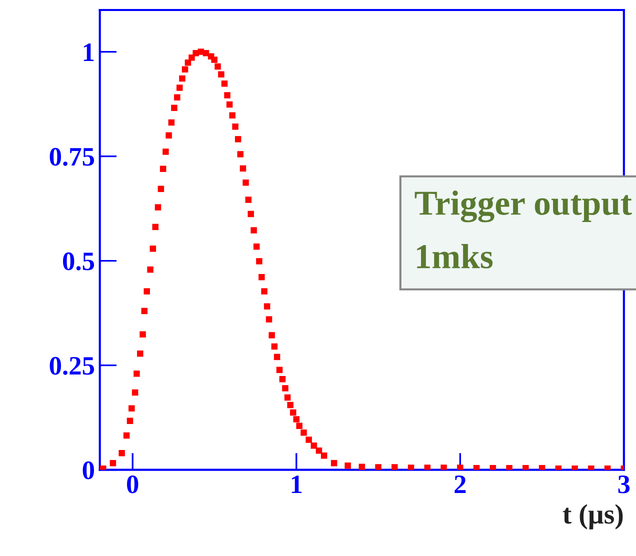  What do you see at coordinates (297, 484) in the screenshot?
I see `x-tick-label: 1` at bounding box center [297, 484].